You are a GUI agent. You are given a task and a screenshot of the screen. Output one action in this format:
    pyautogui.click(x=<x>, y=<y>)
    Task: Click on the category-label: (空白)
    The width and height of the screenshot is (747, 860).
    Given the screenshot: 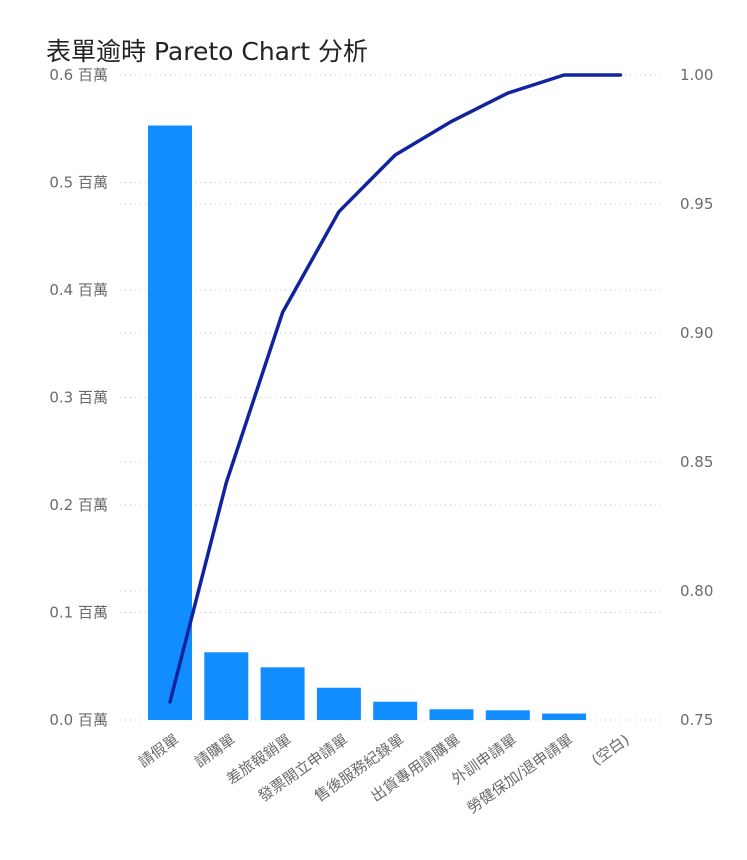 What is the action you would take?
    pyautogui.click(x=610, y=750)
    